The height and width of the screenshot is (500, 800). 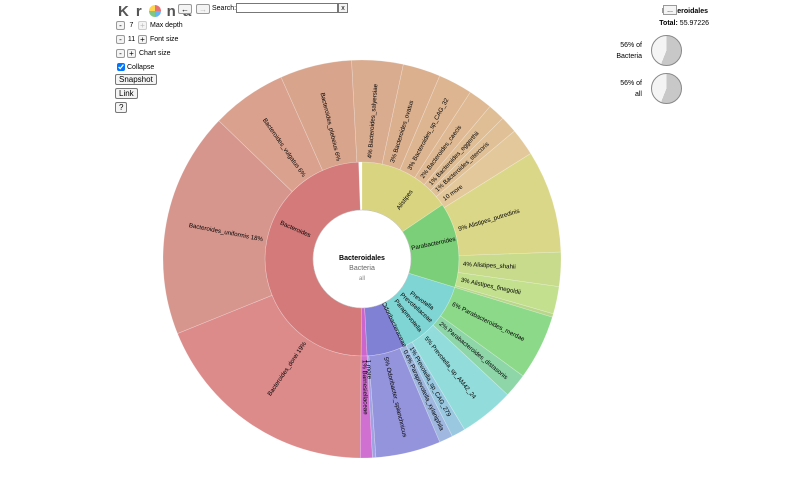 What do you see at coordinates (631, 89) in the screenshot?
I see `percent-of-all-text: 56% of all` at bounding box center [631, 89].